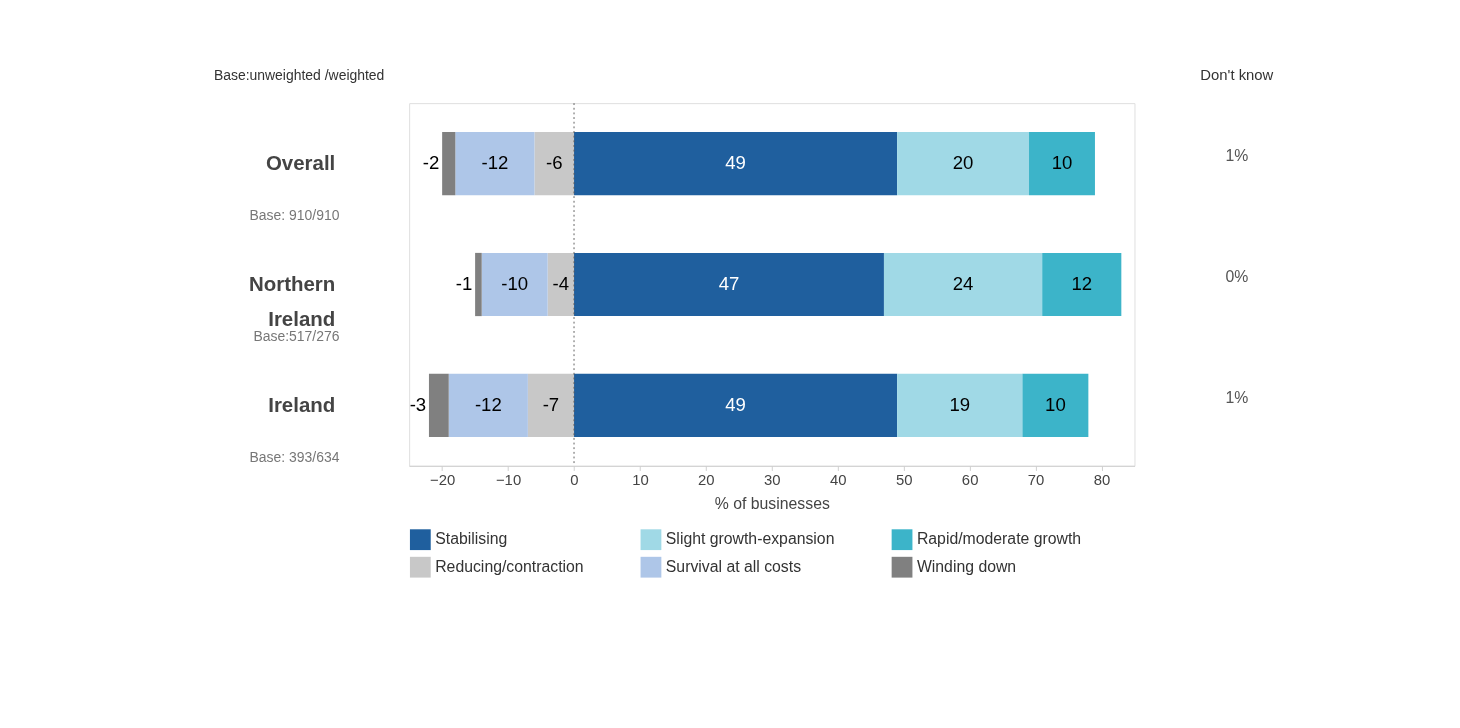 The height and width of the screenshot is (728, 1460). Describe the element at coordinates (418, 404) in the screenshot. I see `data-label: -3` at that location.